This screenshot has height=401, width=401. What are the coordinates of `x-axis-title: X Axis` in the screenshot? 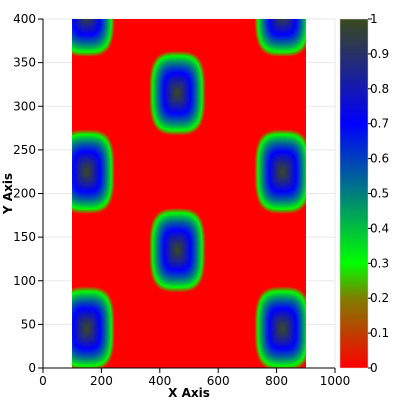 It's located at (189, 393).